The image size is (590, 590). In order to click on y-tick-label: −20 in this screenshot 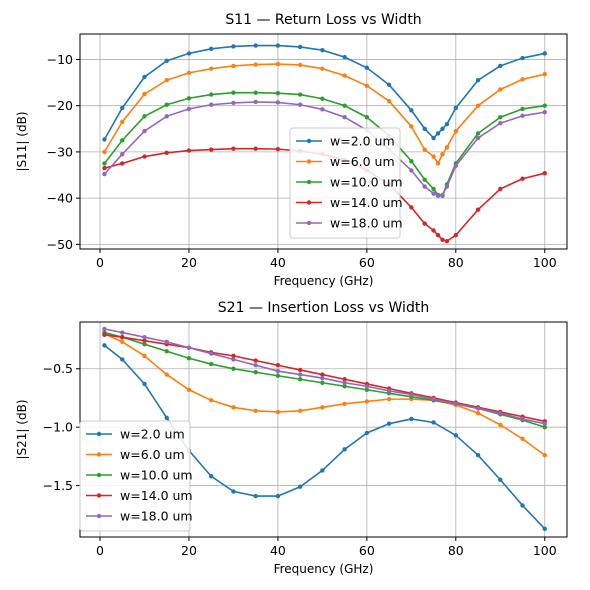, I will do `click(60, 105)`.